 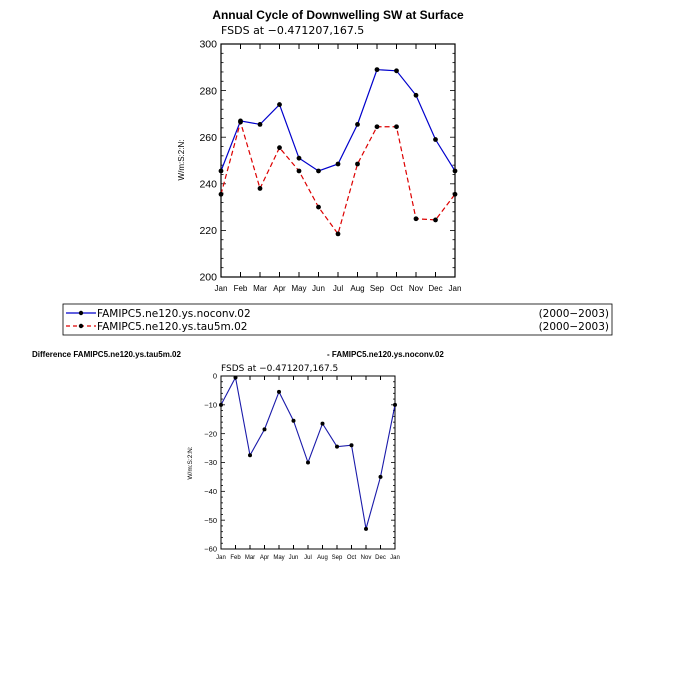 I want to click on chart2-xtick-label: May, so click(x=278, y=558).